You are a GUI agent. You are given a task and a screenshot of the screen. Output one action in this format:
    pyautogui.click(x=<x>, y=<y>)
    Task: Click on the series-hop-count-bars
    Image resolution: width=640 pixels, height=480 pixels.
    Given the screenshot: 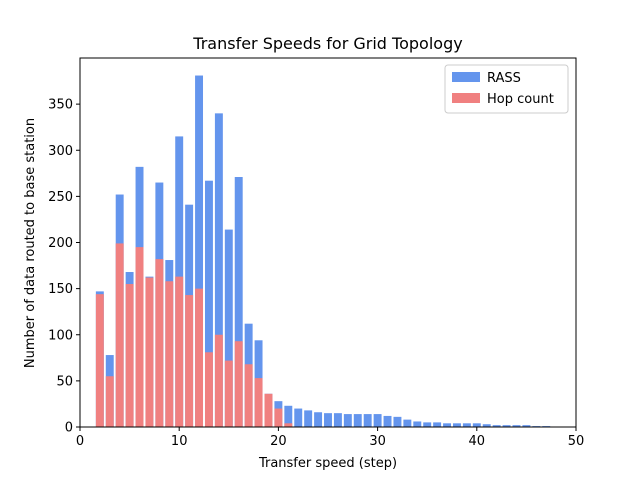 What is the action you would take?
    pyautogui.click(x=194, y=335)
    